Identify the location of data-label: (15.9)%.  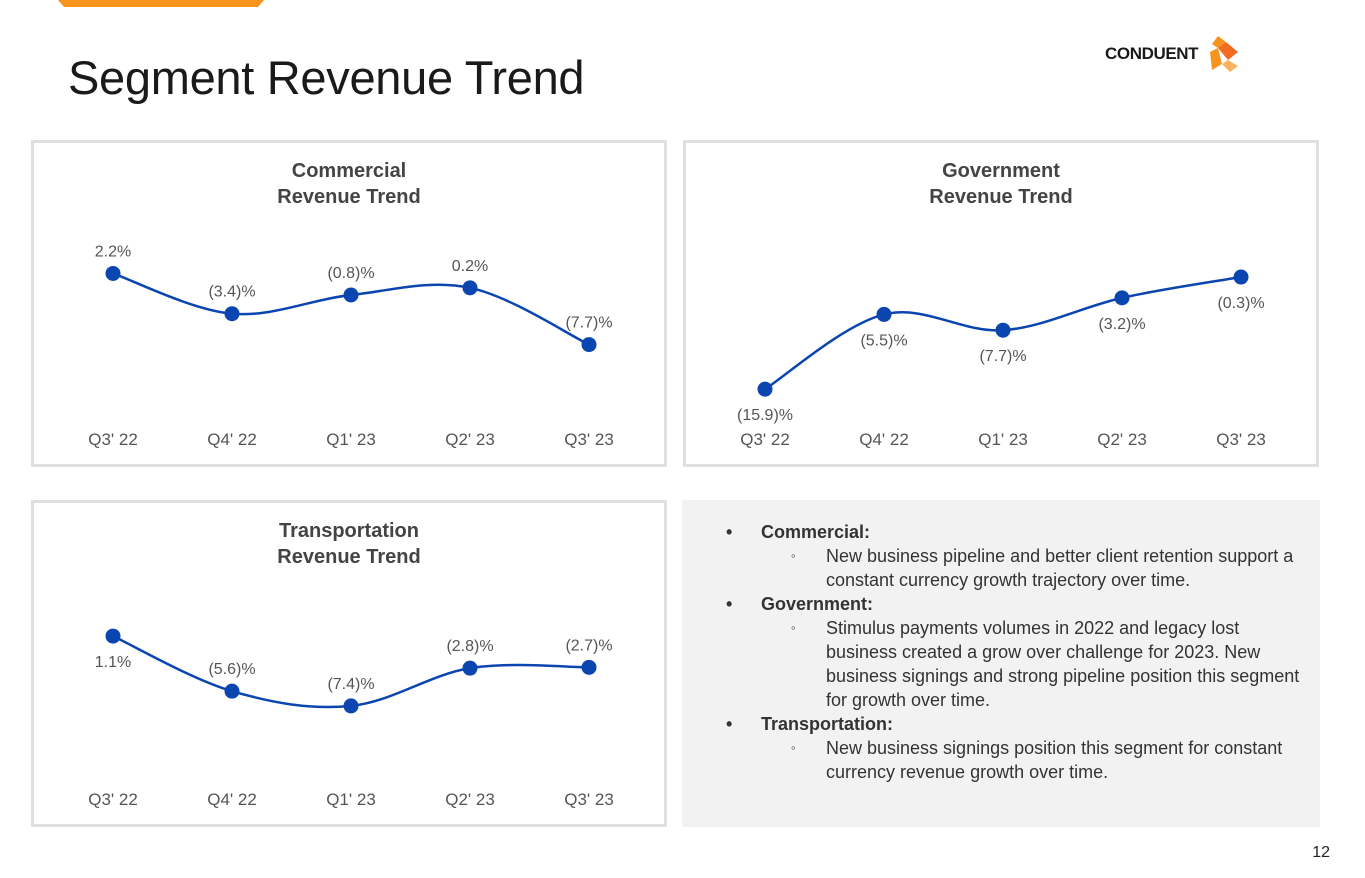
(765, 415).